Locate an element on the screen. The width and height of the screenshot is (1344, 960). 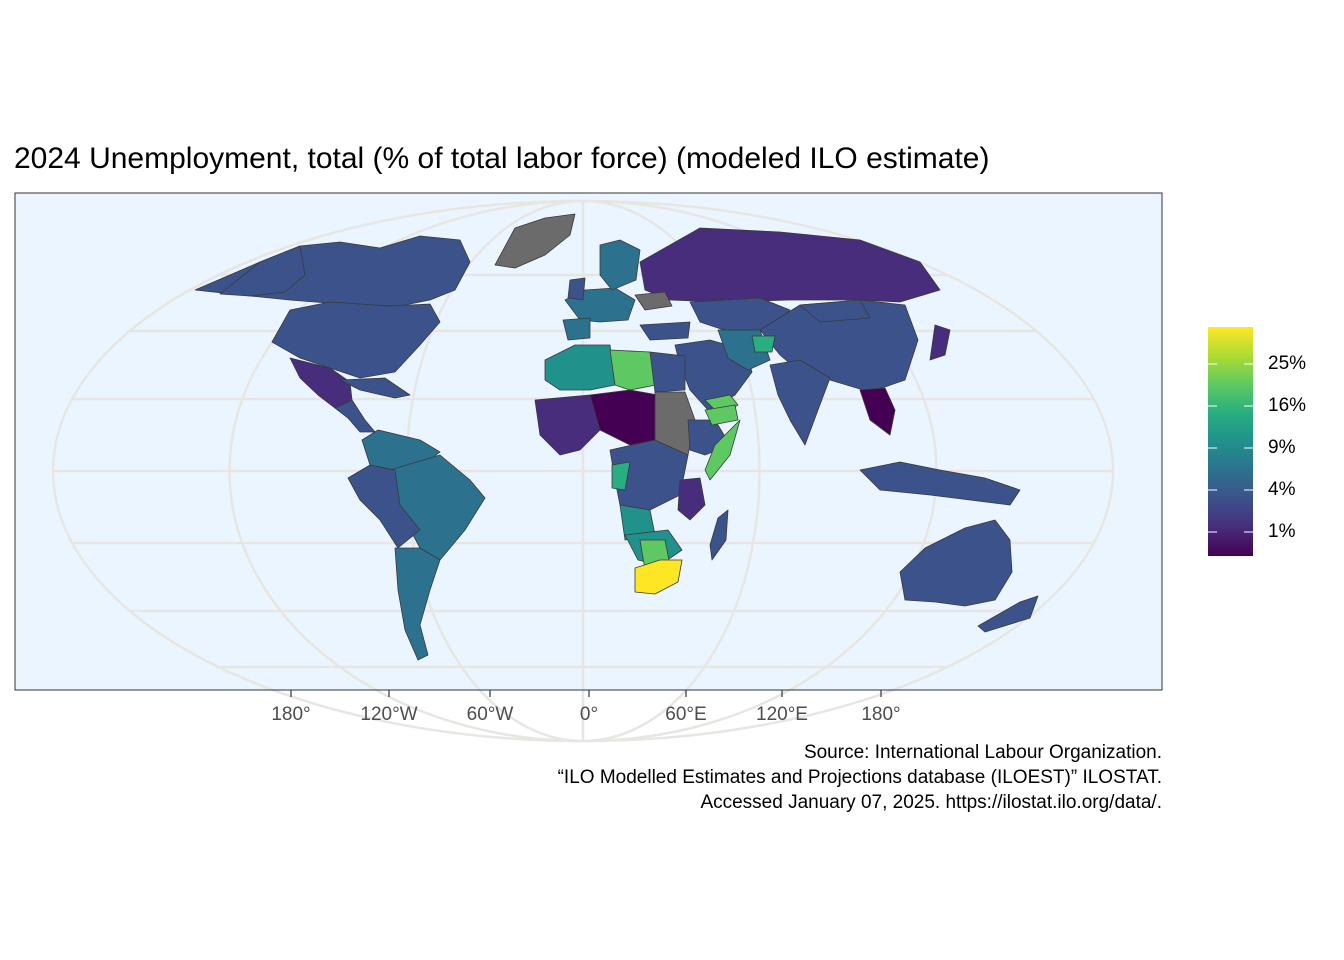
country-indonesia is located at coordinates (940, 483).